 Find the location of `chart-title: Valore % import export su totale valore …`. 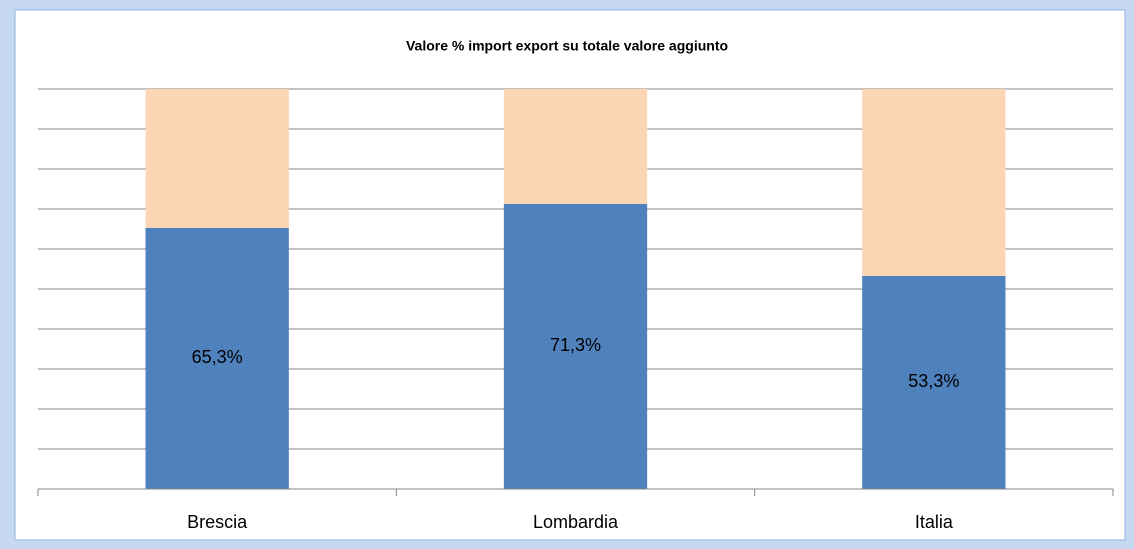

chart-title: Valore % import export su totale valore … is located at coordinates (567, 46).